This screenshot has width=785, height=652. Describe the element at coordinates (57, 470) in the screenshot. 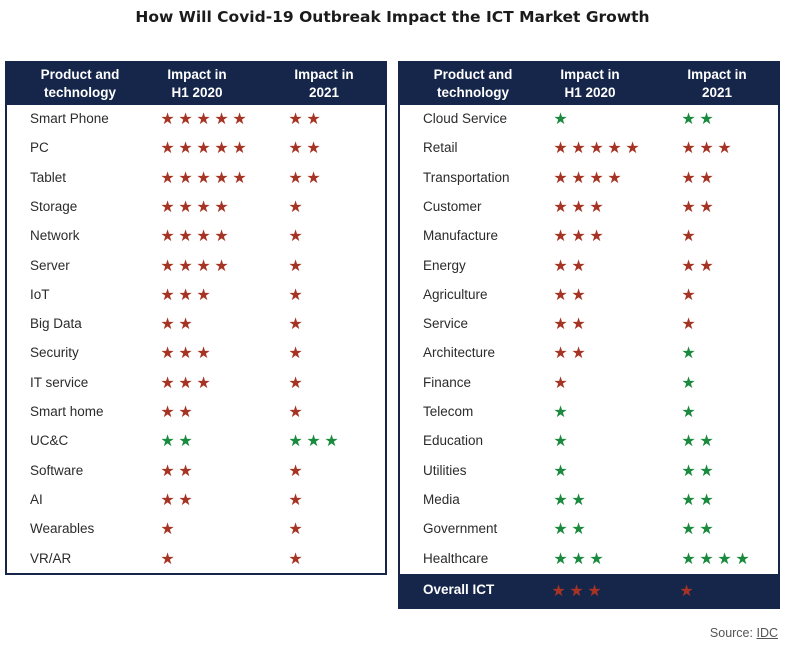

I see `row-label: Software` at that location.